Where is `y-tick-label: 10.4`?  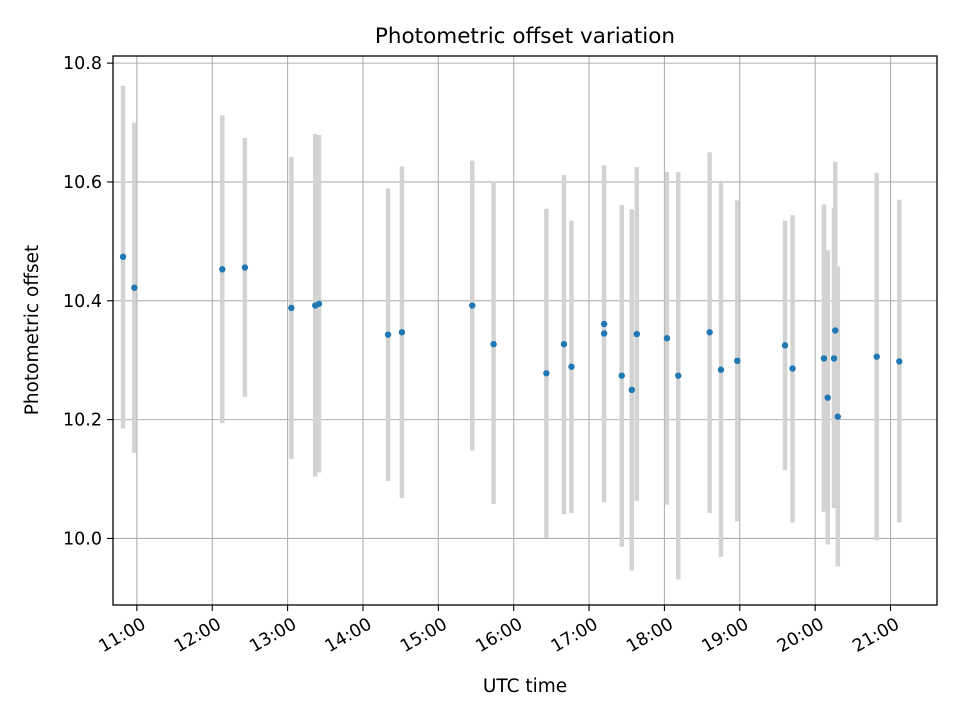
y-tick-label: 10.4 is located at coordinates (82, 302).